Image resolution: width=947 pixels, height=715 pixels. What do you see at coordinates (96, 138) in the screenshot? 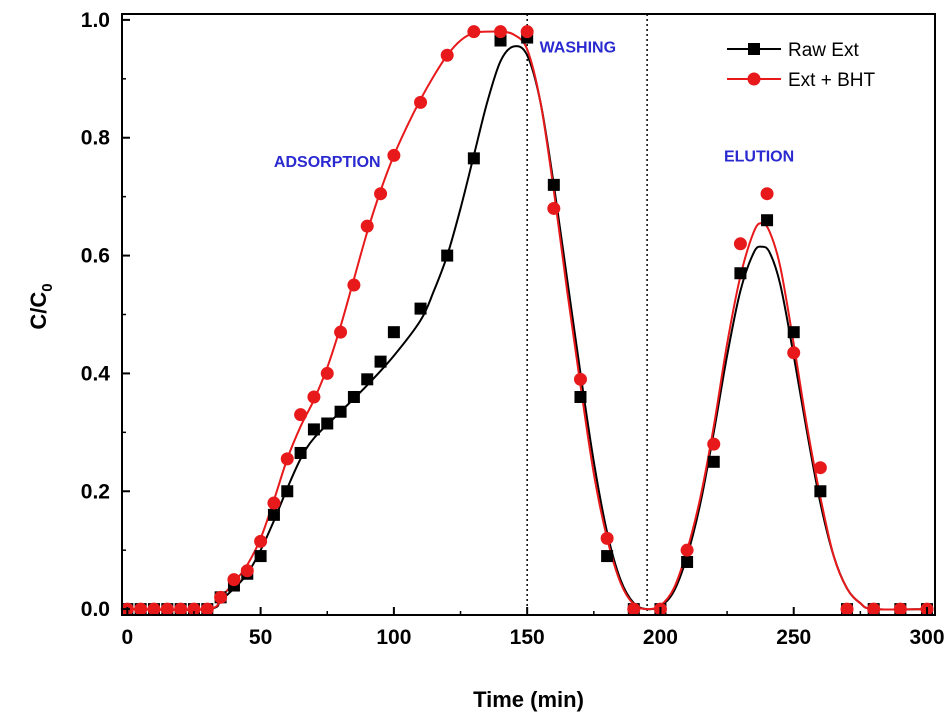
I see `y-tick-label-4: 0.8` at bounding box center [96, 138].